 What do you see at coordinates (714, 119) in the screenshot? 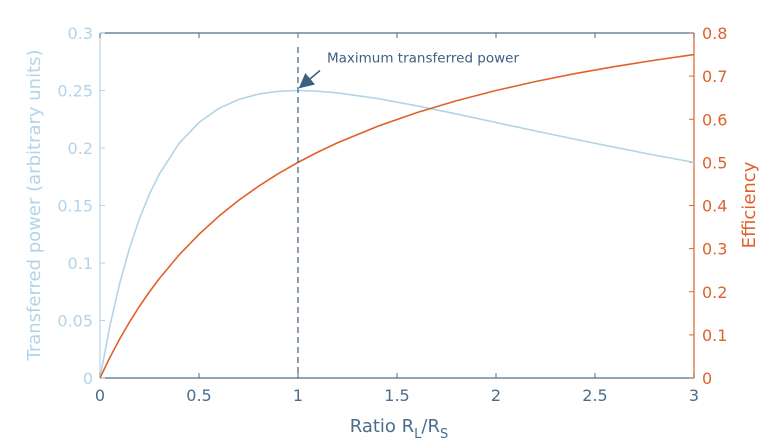
I see `right-y-tick-label: 0.6` at bounding box center [714, 119].